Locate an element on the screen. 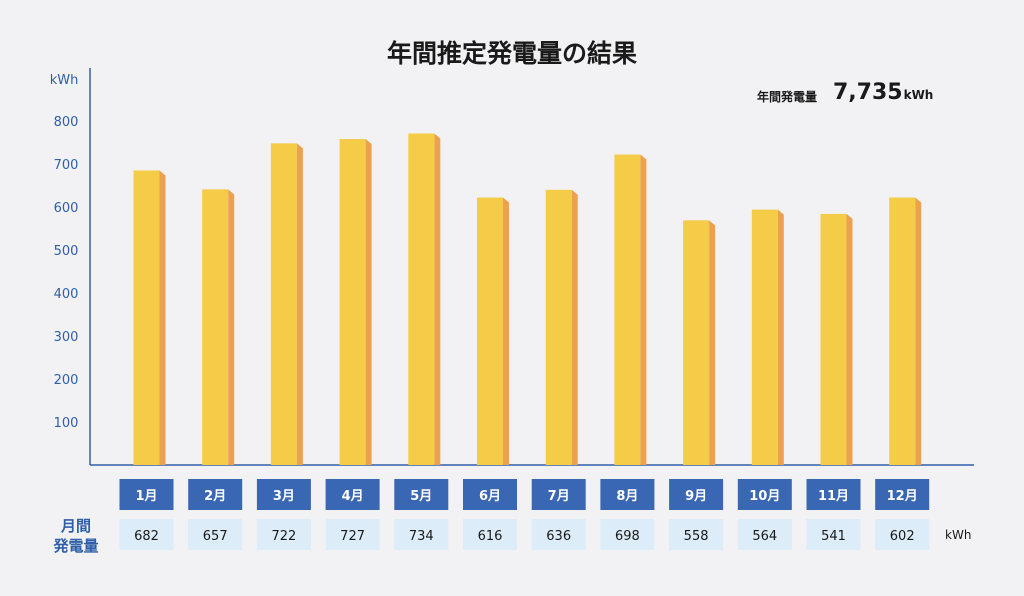  annual-total-number: 7,735 is located at coordinates (868, 92).